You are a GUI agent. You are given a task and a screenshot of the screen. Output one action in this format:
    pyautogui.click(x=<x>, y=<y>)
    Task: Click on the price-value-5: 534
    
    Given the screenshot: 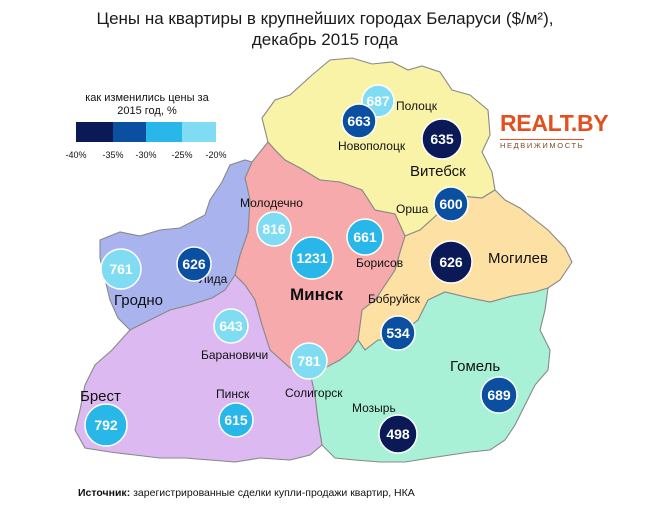 What is the action you would take?
    pyautogui.click(x=398, y=333)
    